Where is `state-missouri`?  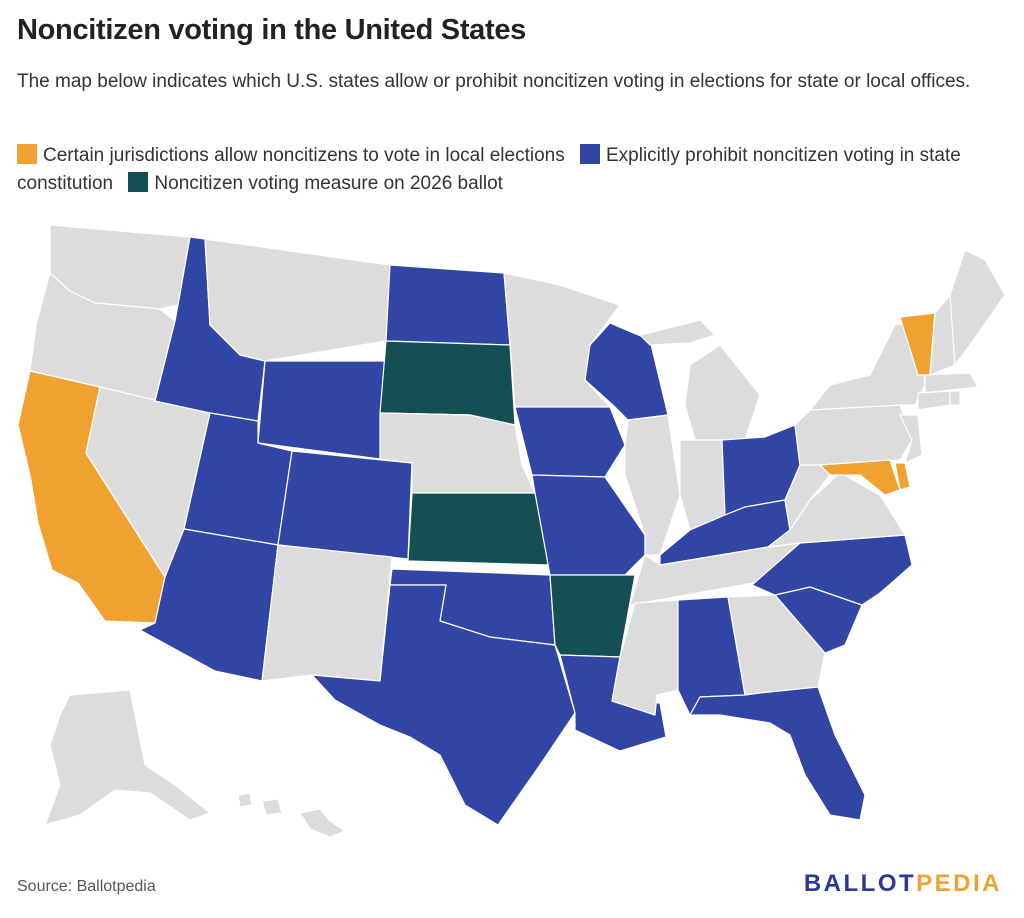 state-missouri is located at coordinates (588, 525).